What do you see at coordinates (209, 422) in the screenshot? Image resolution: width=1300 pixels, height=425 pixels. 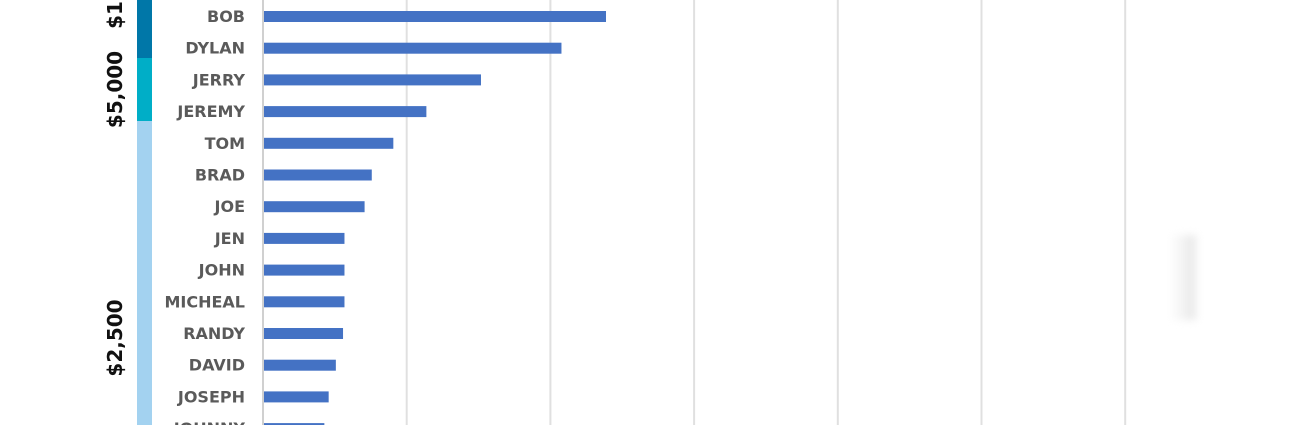 I see `category-label: JOHNNY` at bounding box center [209, 422].